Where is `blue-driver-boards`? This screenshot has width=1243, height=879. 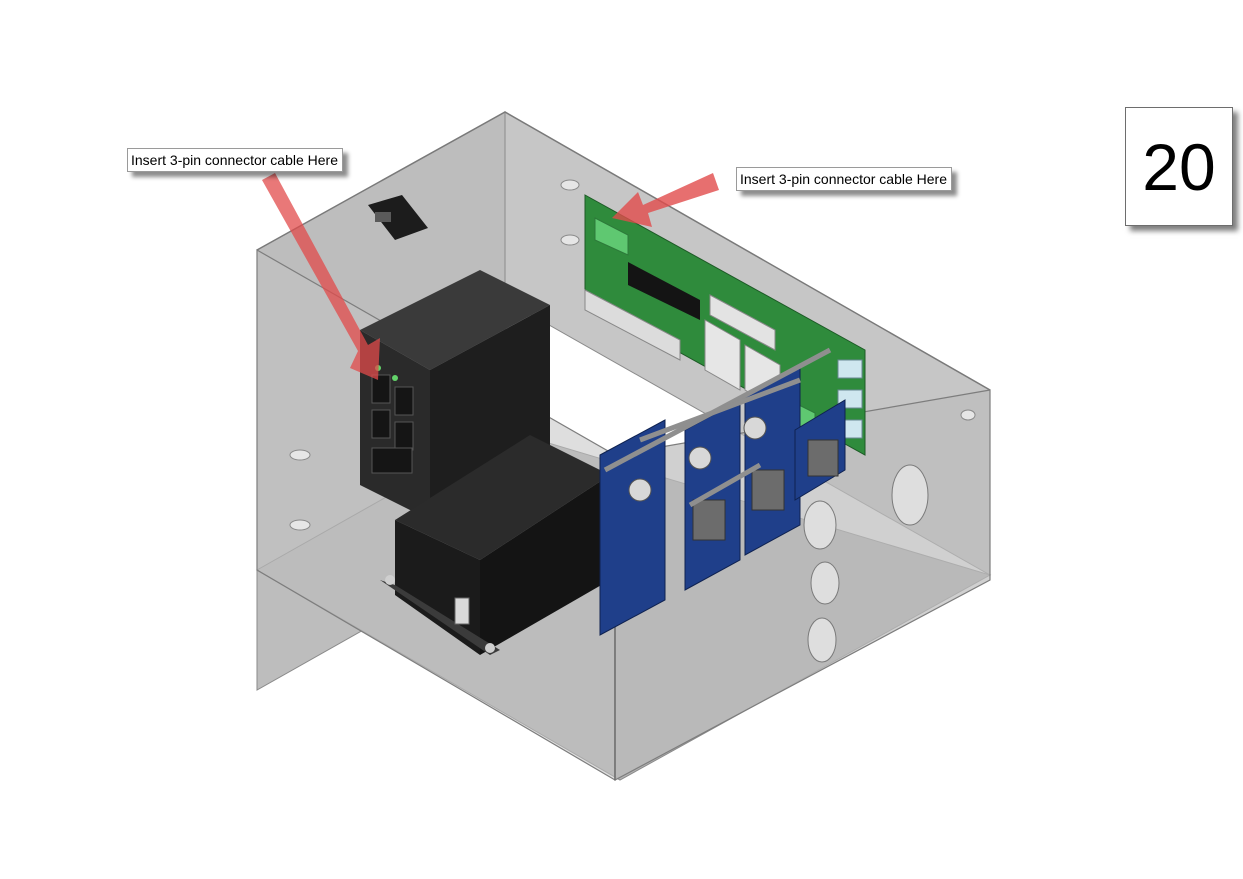
blue-driver-boards is located at coordinates (722, 491).